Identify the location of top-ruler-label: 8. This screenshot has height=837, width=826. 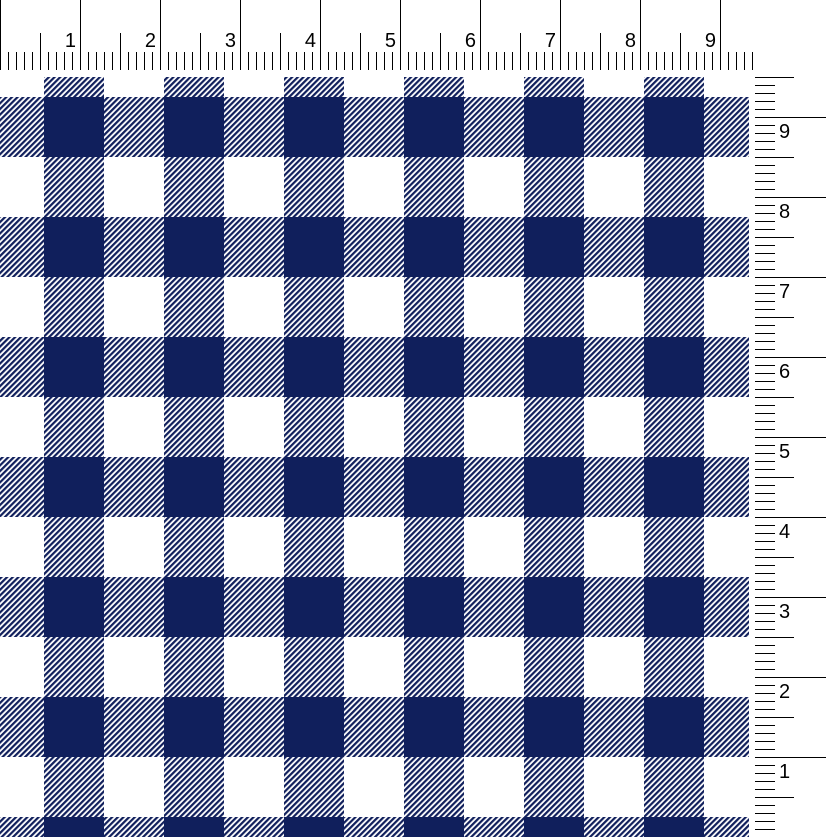
(630, 41).